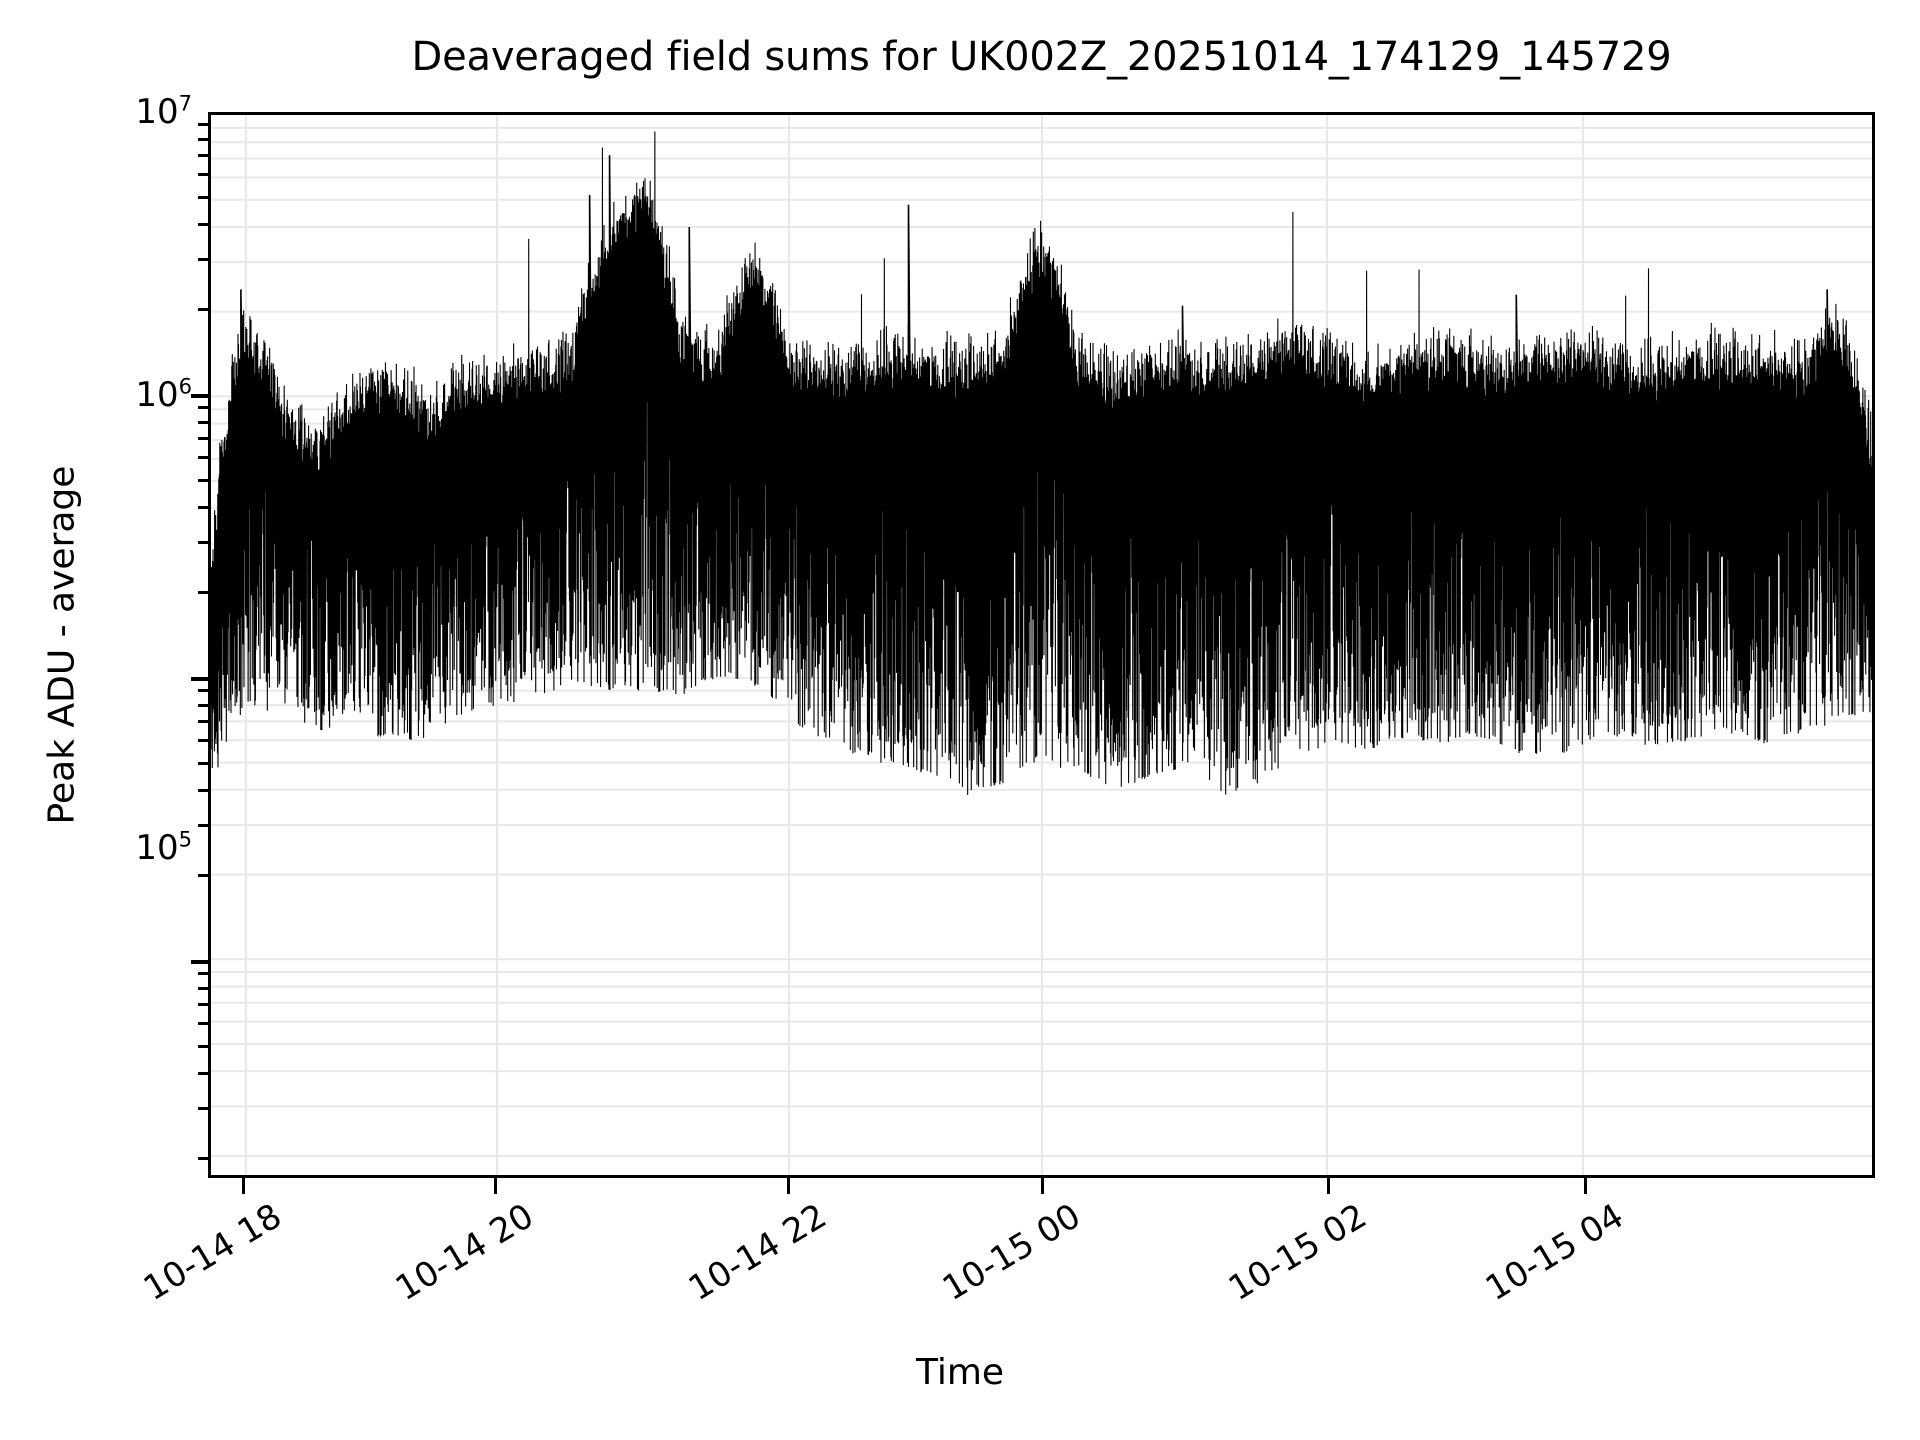 The width and height of the screenshot is (1920, 1440). I want to click on y-tick-label-1e5: 105, so click(163, 847).